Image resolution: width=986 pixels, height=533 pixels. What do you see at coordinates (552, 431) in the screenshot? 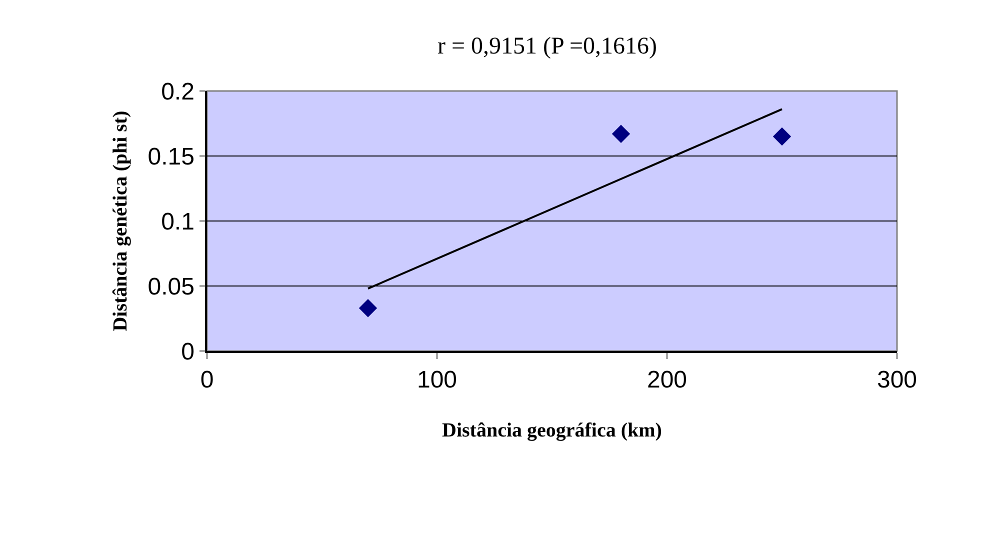
I see `x-axis-title: Distância geográfica (km)` at bounding box center [552, 431].